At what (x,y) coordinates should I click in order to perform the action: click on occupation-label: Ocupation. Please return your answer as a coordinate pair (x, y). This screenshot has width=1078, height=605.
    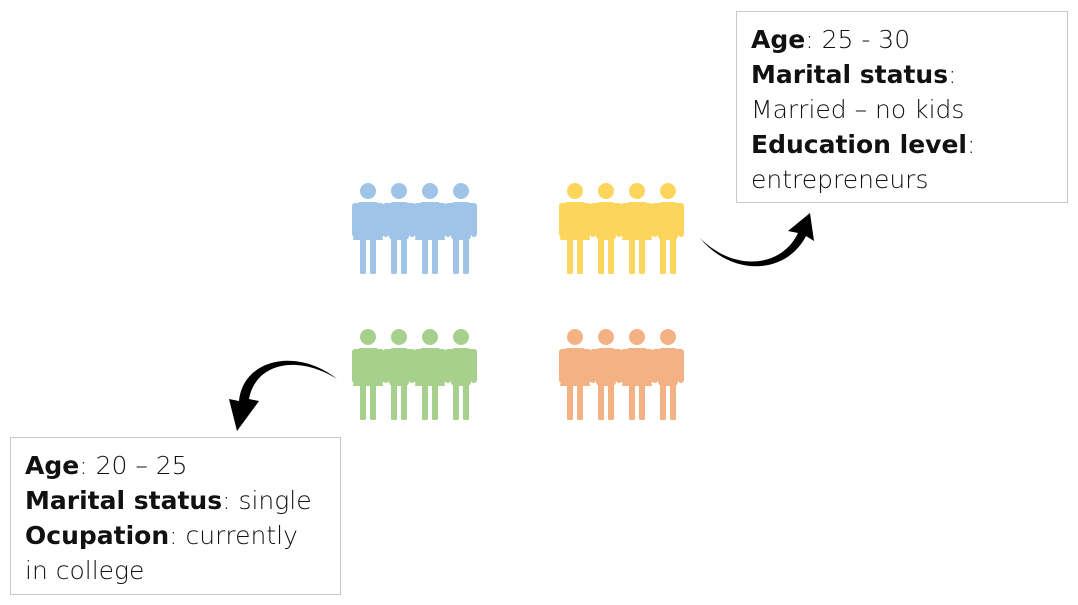
    Looking at the image, I should click on (97, 535).